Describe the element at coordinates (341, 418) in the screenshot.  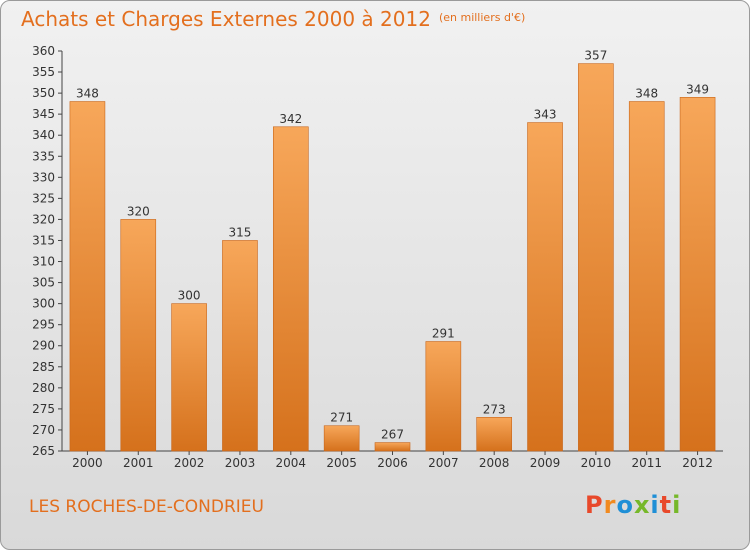
I see `value-label-2005: 271` at that location.